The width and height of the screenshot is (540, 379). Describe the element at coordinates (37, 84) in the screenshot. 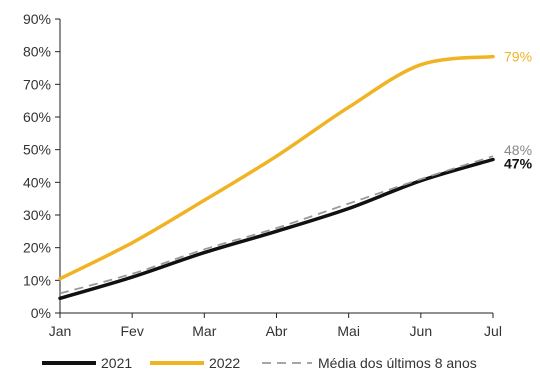

I see `y-tick-label: 70%` at that location.